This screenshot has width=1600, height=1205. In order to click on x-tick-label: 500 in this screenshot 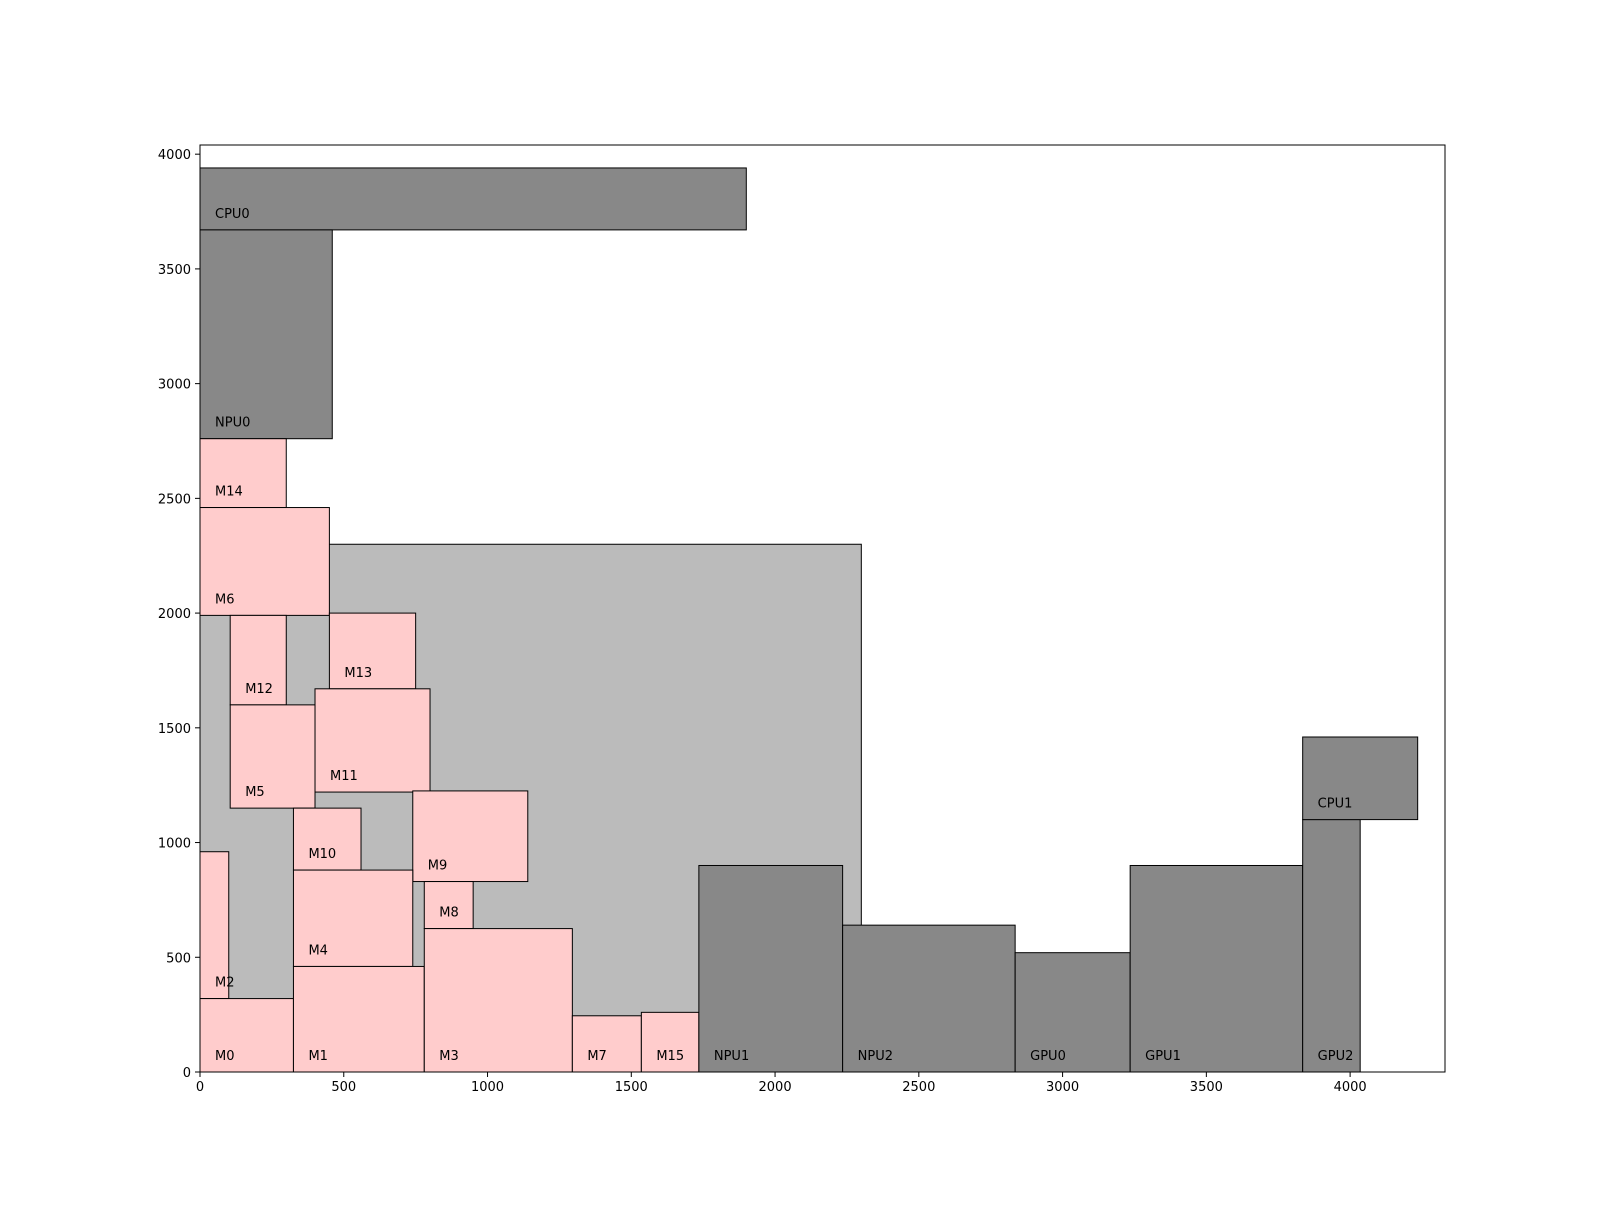, I will do `click(343, 1087)`.